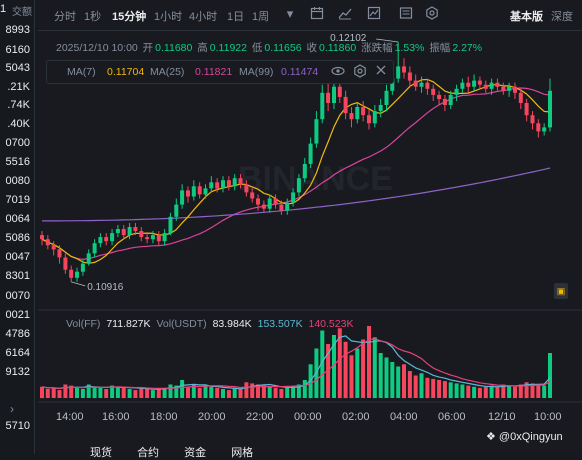 This screenshot has height=460, width=582. I want to click on ma7-value: 0.11704, so click(126, 72).